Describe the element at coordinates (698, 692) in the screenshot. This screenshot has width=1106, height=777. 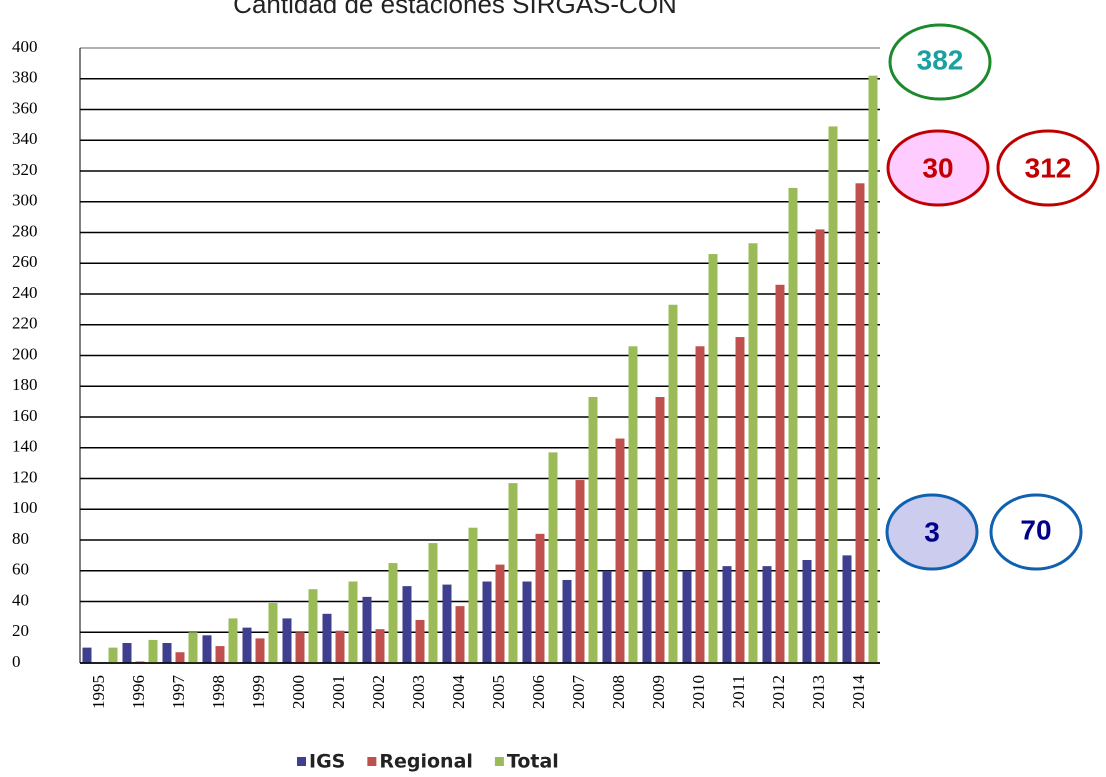
I see `x-tick-label: 2010` at that location.